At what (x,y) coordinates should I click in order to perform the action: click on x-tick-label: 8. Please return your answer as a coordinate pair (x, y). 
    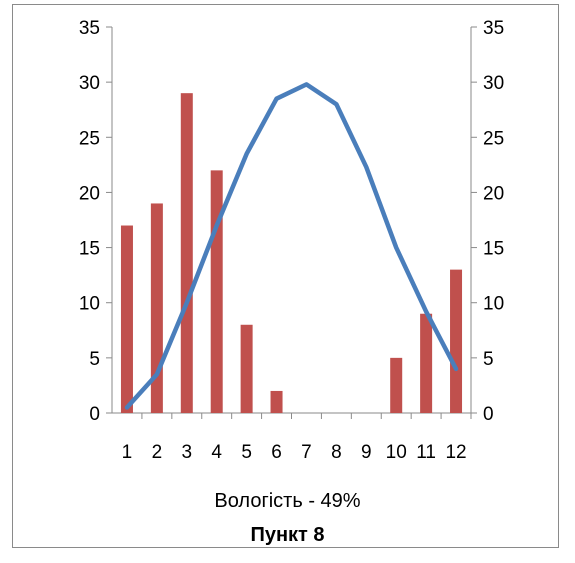
    Looking at the image, I should click on (336, 452).